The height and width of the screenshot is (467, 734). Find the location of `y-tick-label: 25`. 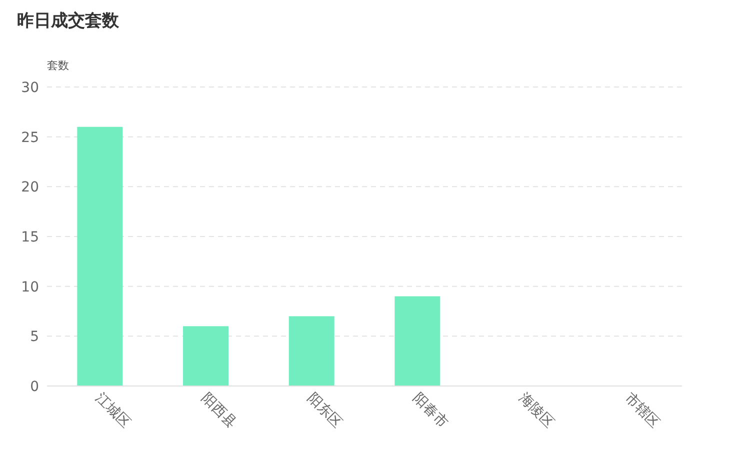

y-tick-label: 25 is located at coordinates (30, 138).